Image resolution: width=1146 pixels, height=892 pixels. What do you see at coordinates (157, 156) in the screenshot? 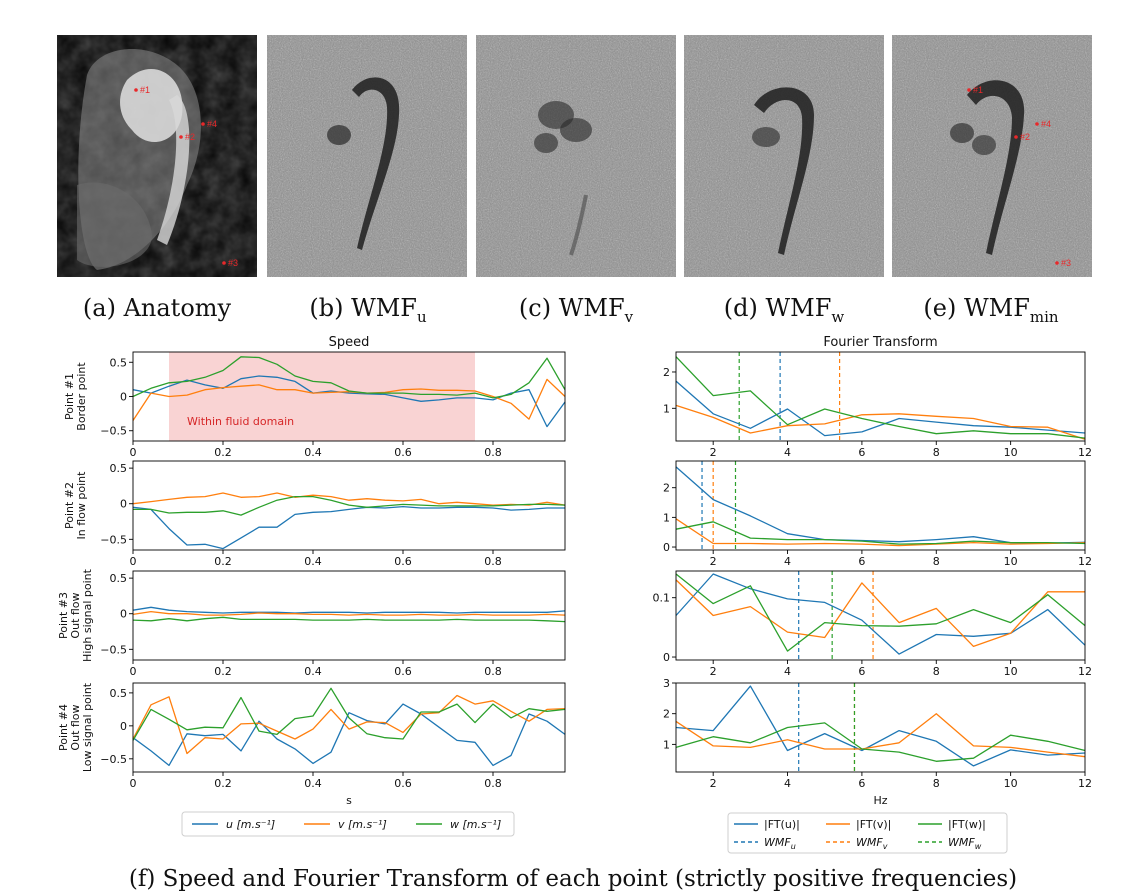
I see `anatomy-image` at bounding box center [157, 156].